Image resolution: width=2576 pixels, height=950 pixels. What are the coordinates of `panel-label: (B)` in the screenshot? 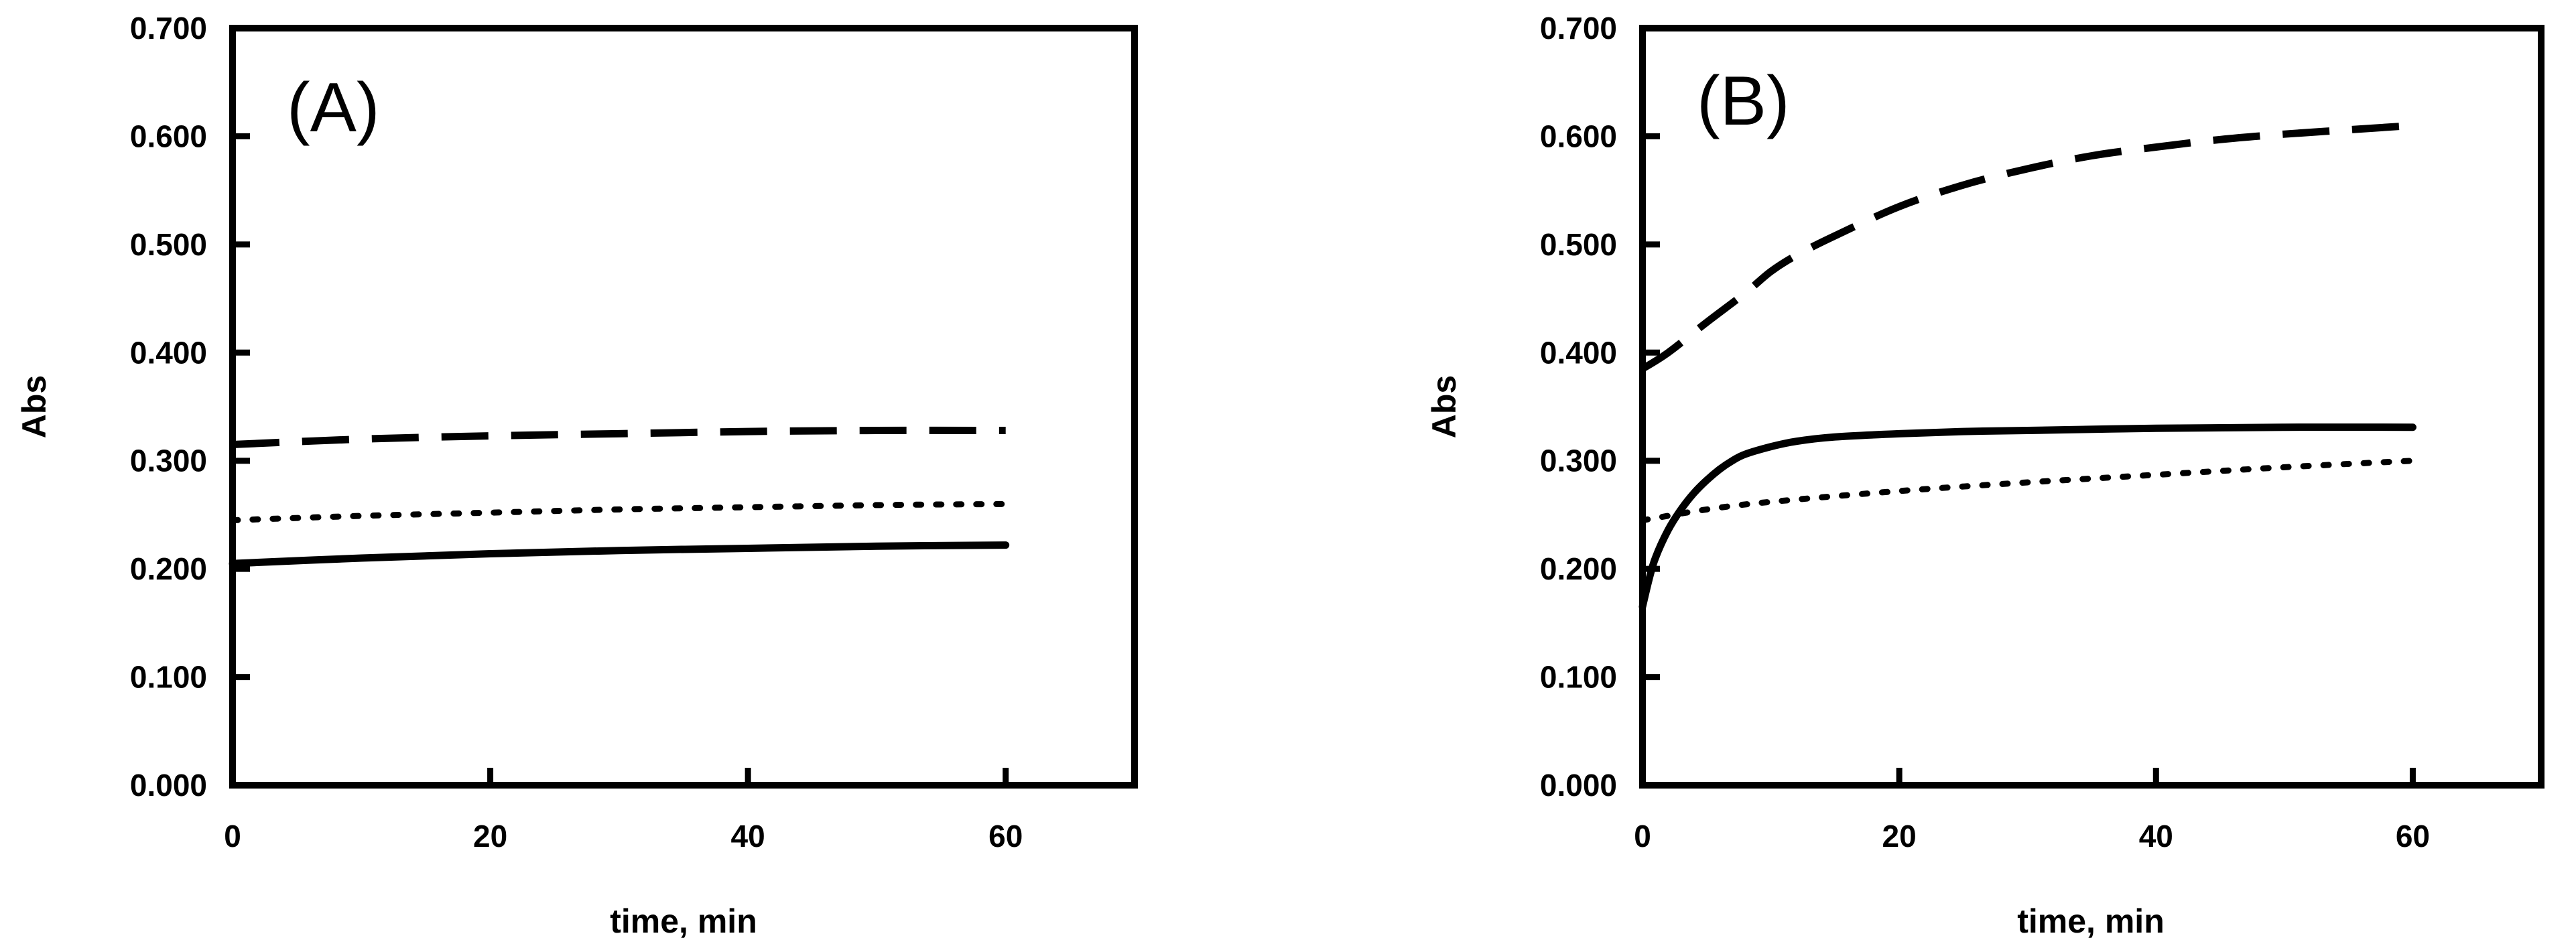 It's located at (1743, 101).